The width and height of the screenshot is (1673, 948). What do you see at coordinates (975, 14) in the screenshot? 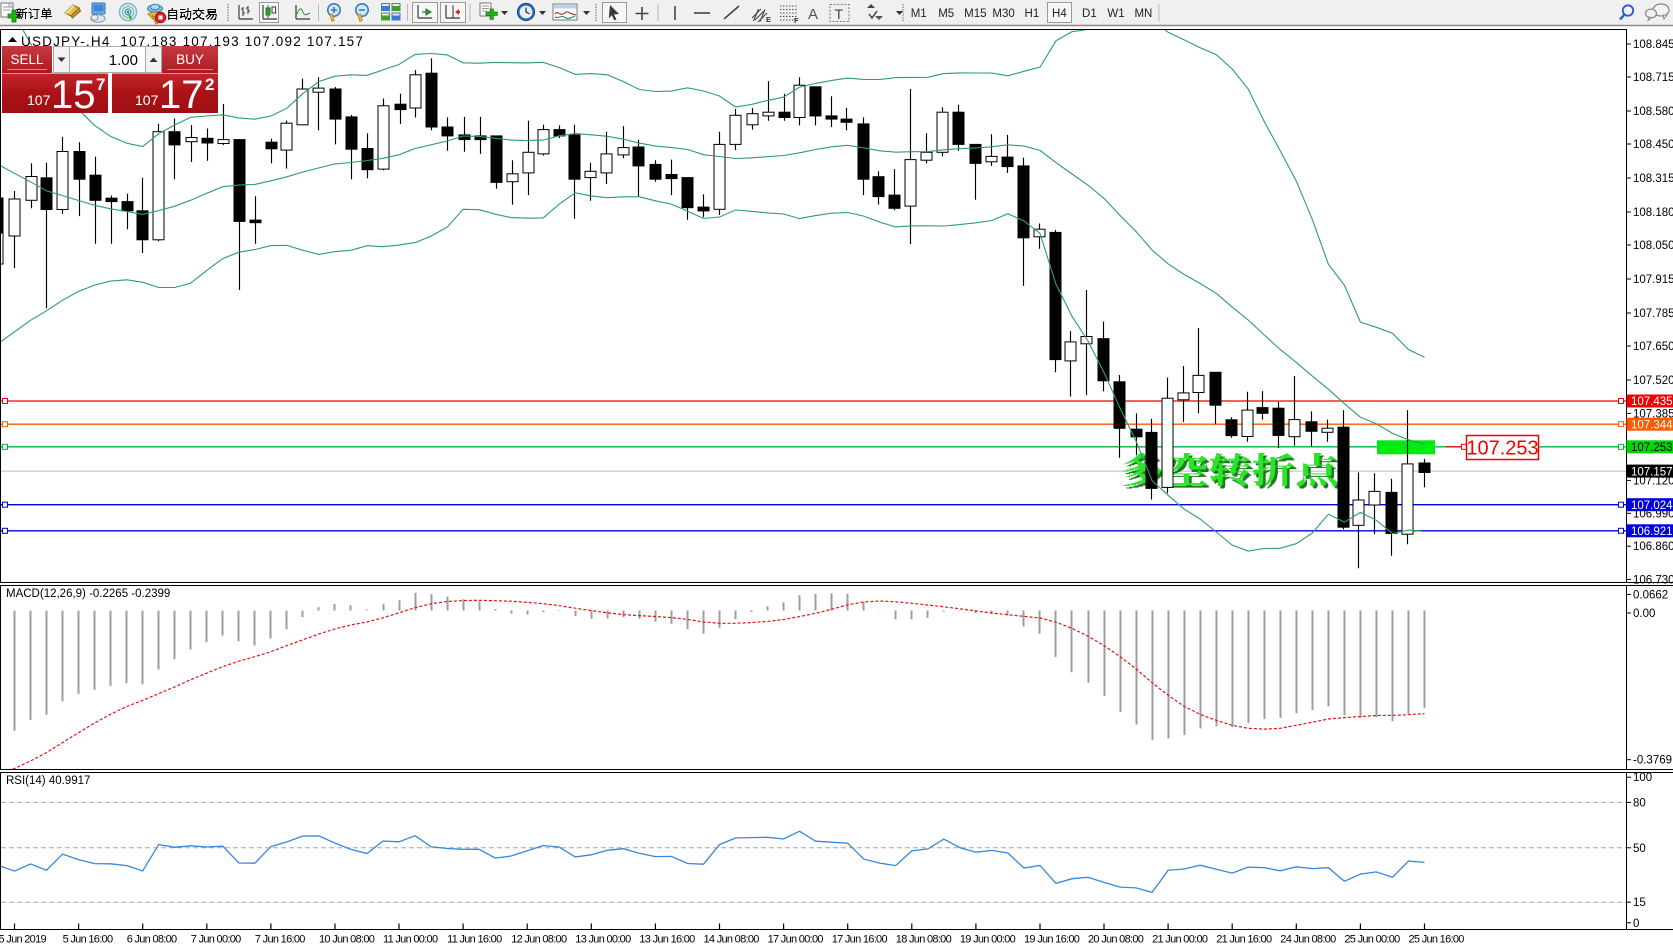
I see `svg-text: M15` at bounding box center [975, 14].